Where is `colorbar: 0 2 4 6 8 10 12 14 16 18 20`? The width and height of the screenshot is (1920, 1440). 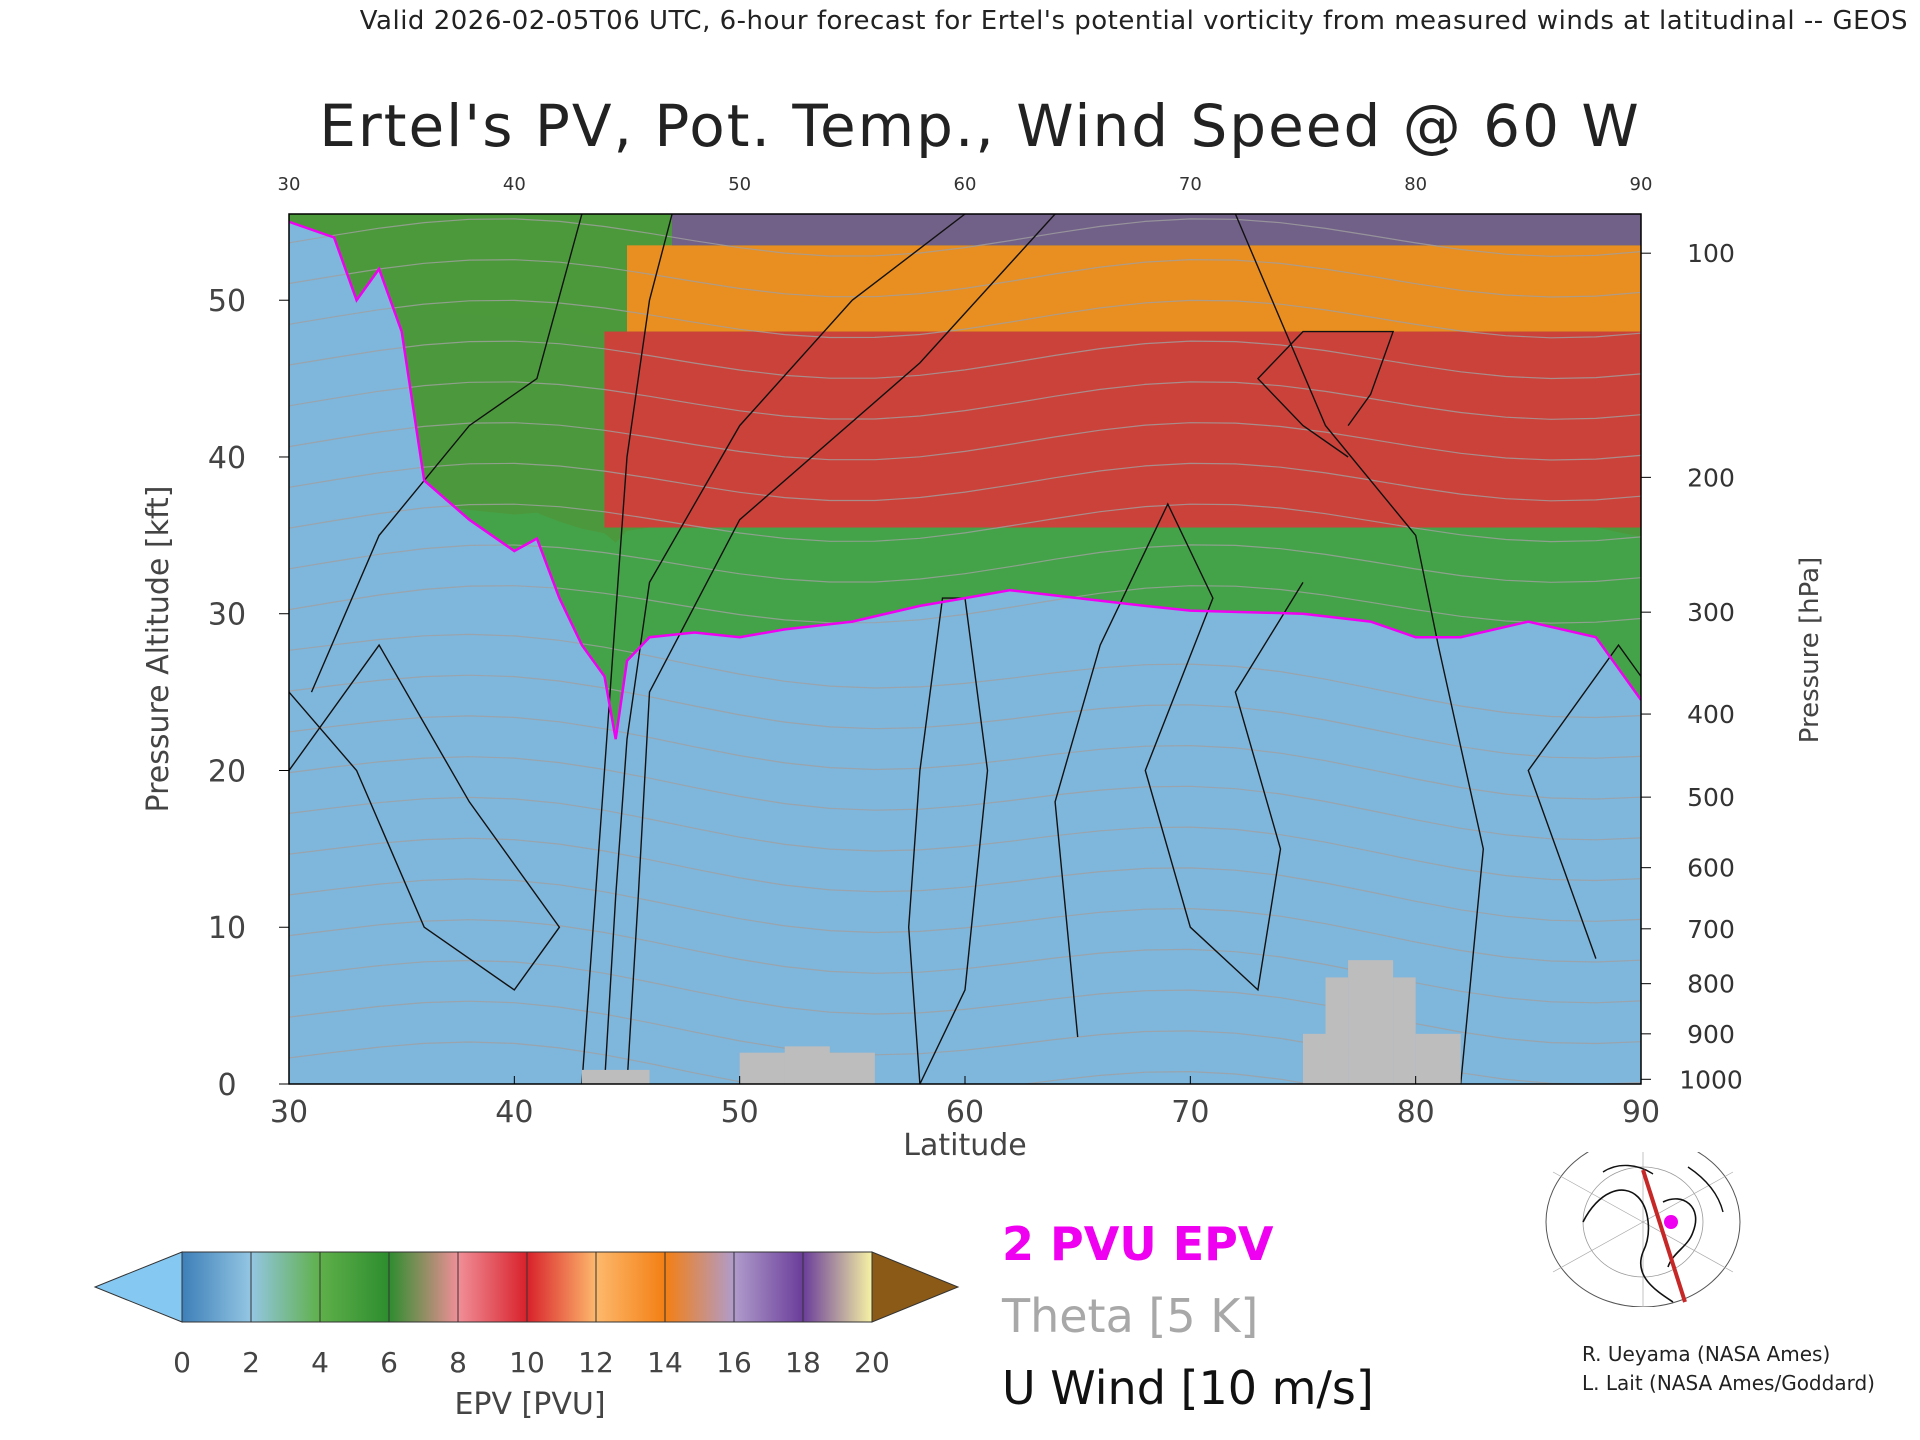 colorbar: 0 2 4 6 8 10 12 14 16 18 20 is located at coordinates (526, 1315).